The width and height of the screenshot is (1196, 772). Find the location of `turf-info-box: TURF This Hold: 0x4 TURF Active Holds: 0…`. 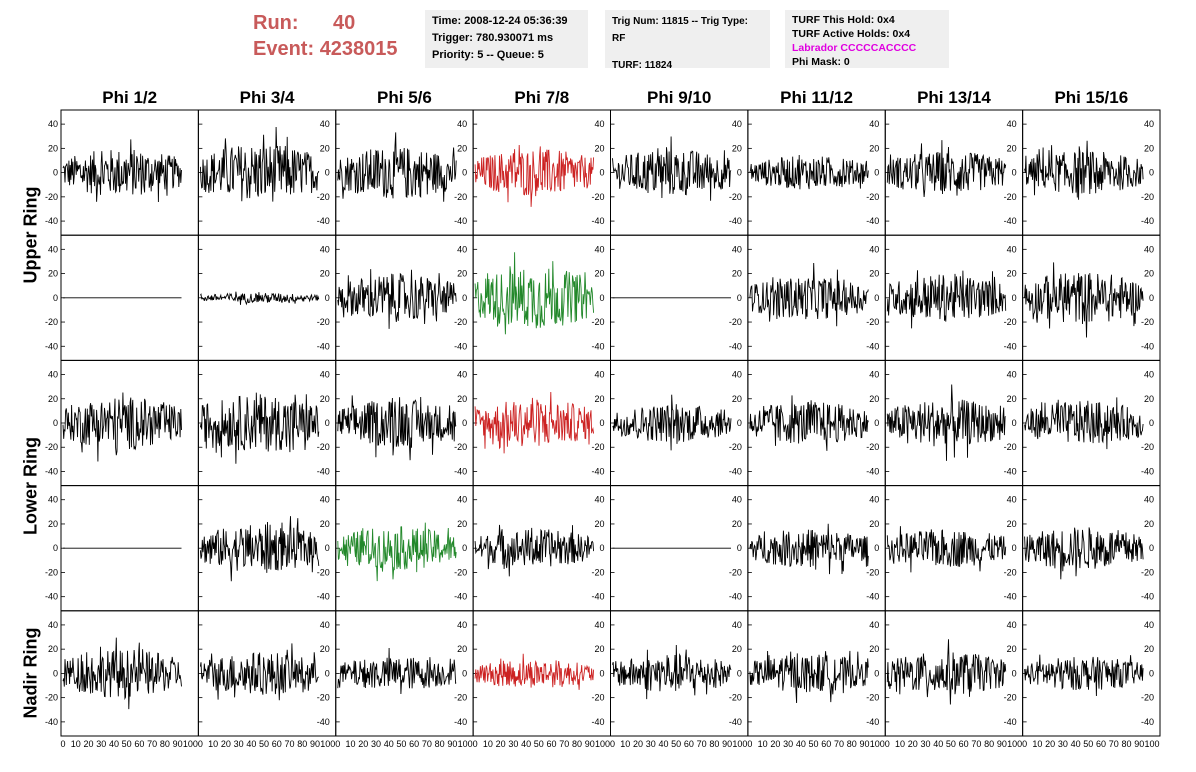

turf-info-box: TURF This Hold: 0x4 TURF Active Holds: 0… is located at coordinates (867, 39).